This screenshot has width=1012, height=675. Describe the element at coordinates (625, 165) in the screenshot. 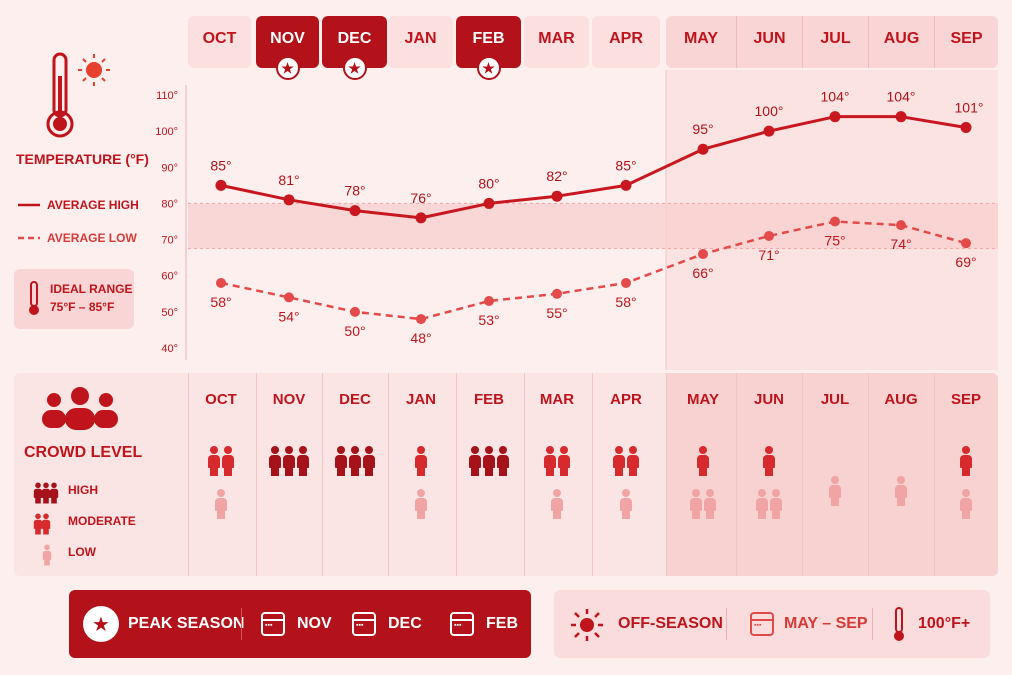

I see `average-high-label: 85°` at that location.